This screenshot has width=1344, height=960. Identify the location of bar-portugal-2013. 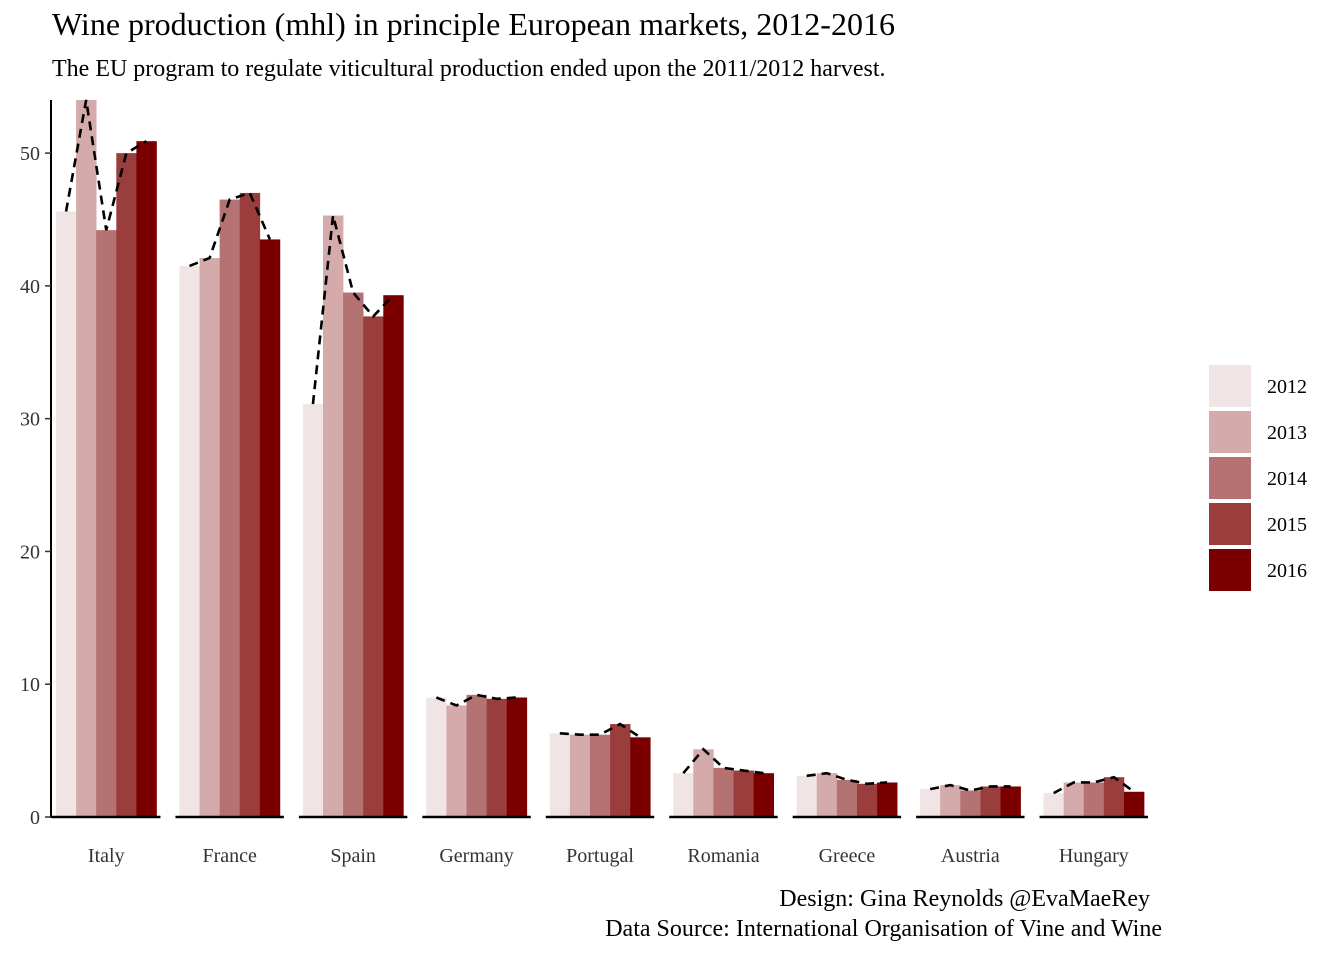
(580, 775).